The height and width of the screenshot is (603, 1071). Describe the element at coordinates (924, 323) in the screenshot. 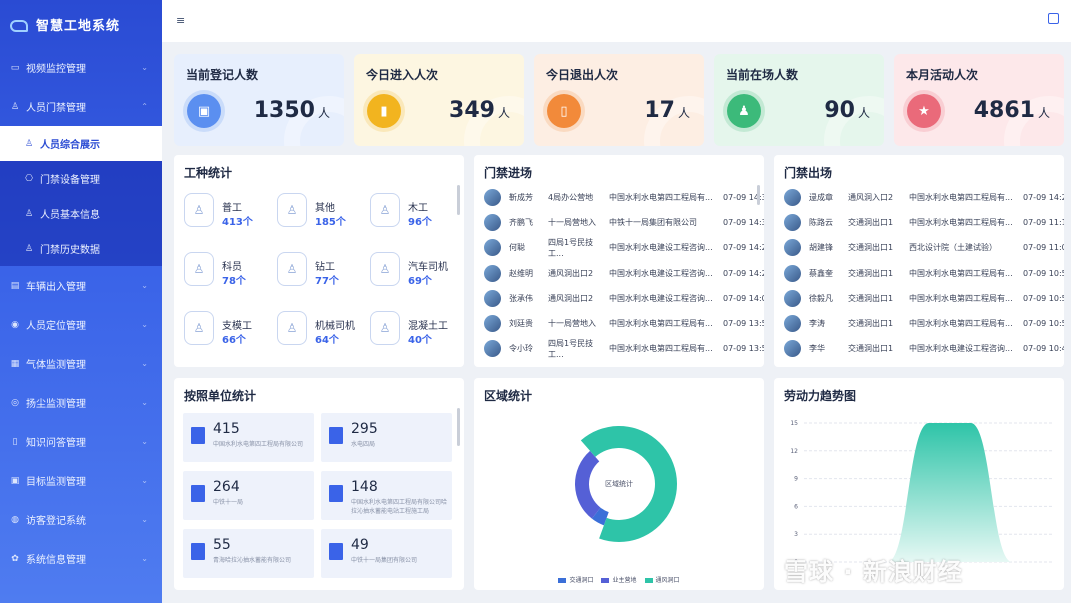

I see `table-row: 李涛 交通洞出口1 中国水利水电第四工程局有... 07-09 10:50` at that location.